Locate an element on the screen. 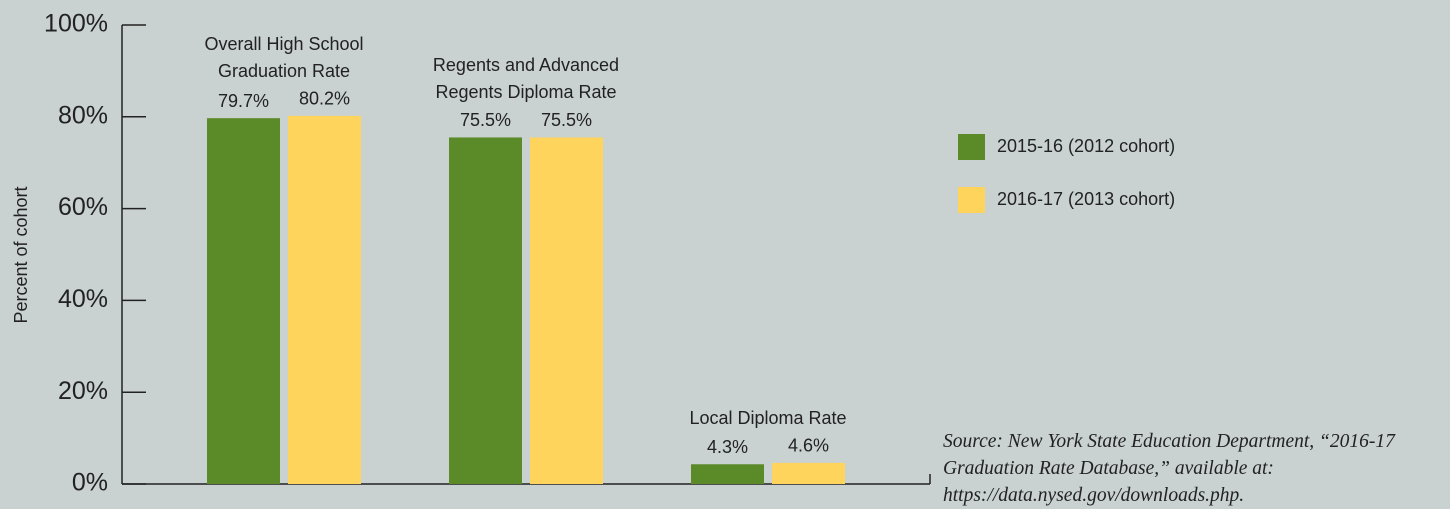 The width and height of the screenshot is (1450, 509). value-label: 4.3% is located at coordinates (727, 447).